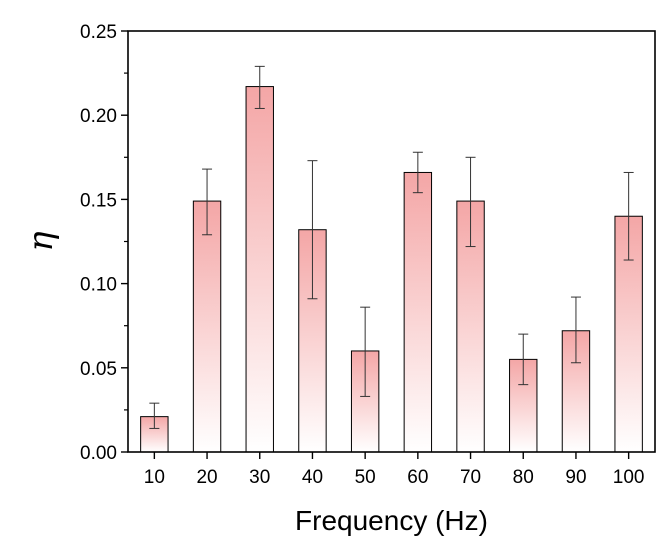 The image size is (670, 539). I want to click on error-bar-80hz, so click(523, 359).